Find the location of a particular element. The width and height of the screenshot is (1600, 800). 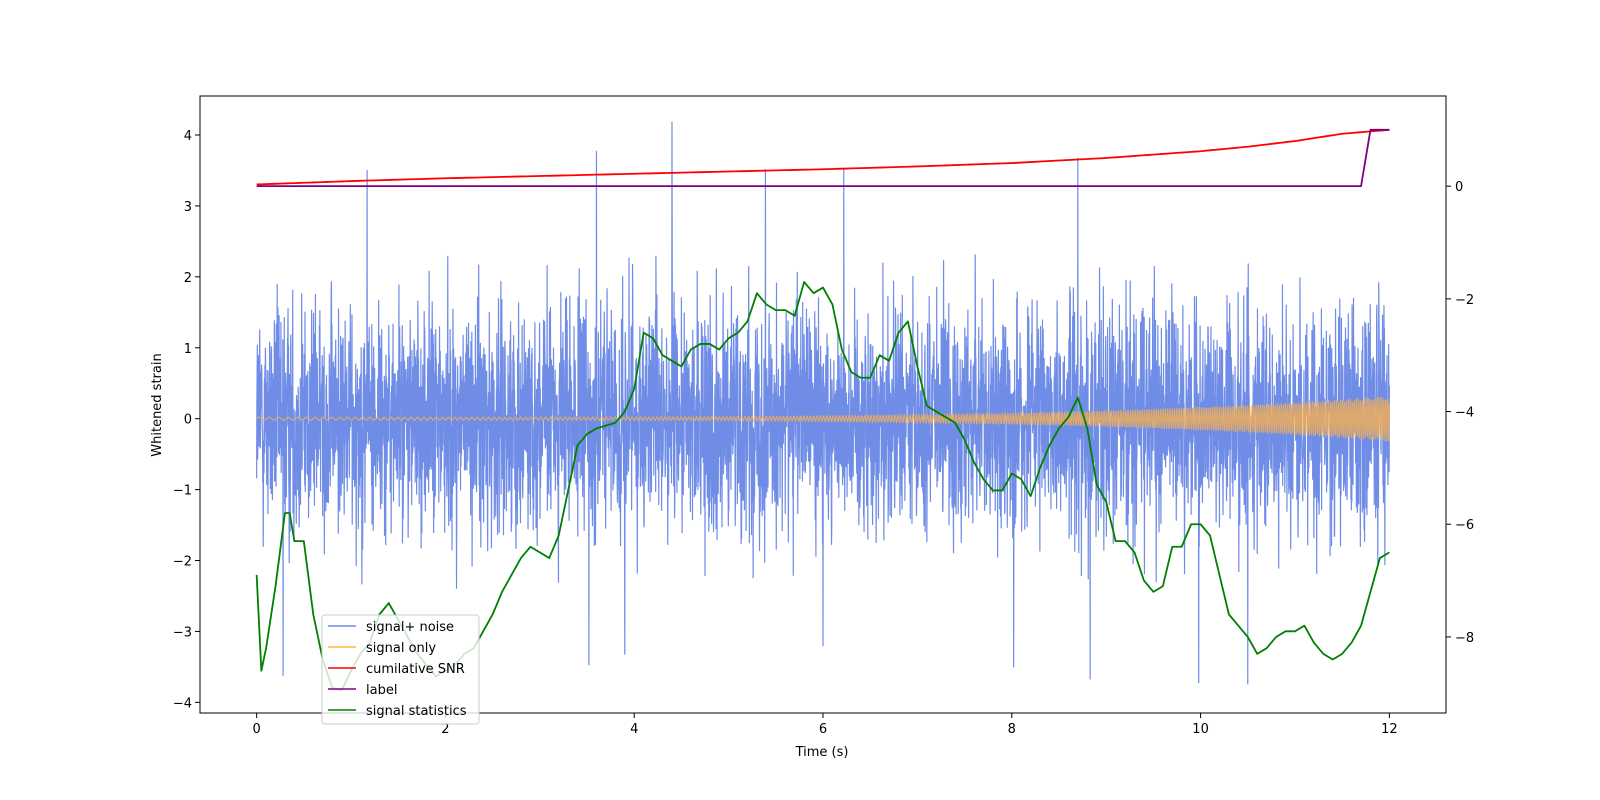

x-tick-label: 2 is located at coordinates (445, 729).